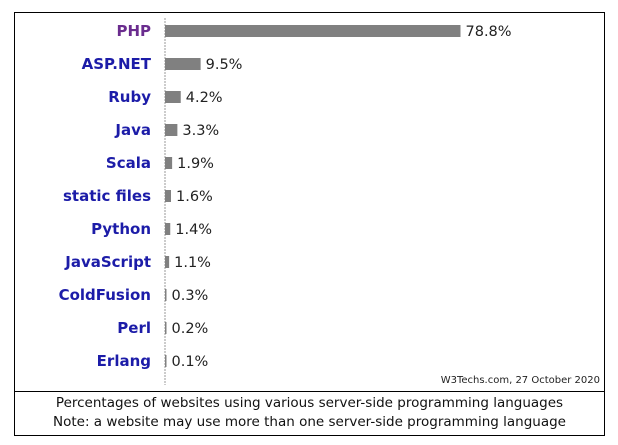  I want to click on category-label-perl: Perl, so click(134, 328).